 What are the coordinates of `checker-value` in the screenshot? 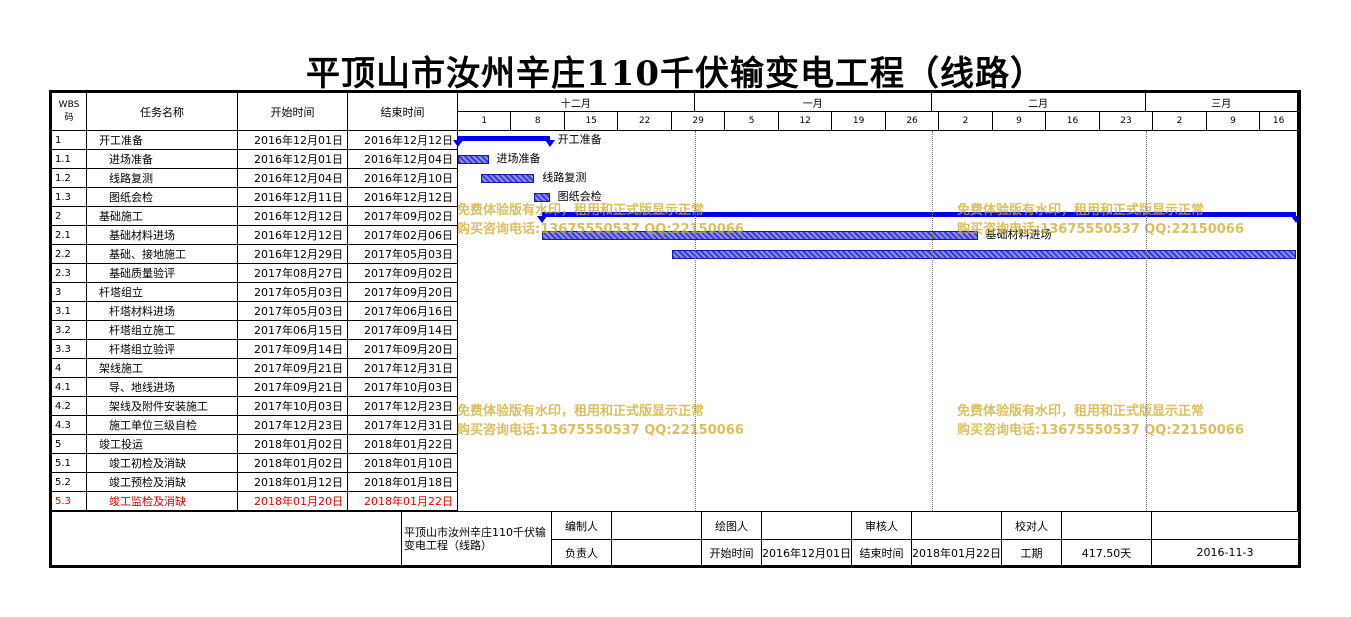 It's located at (1107, 525).